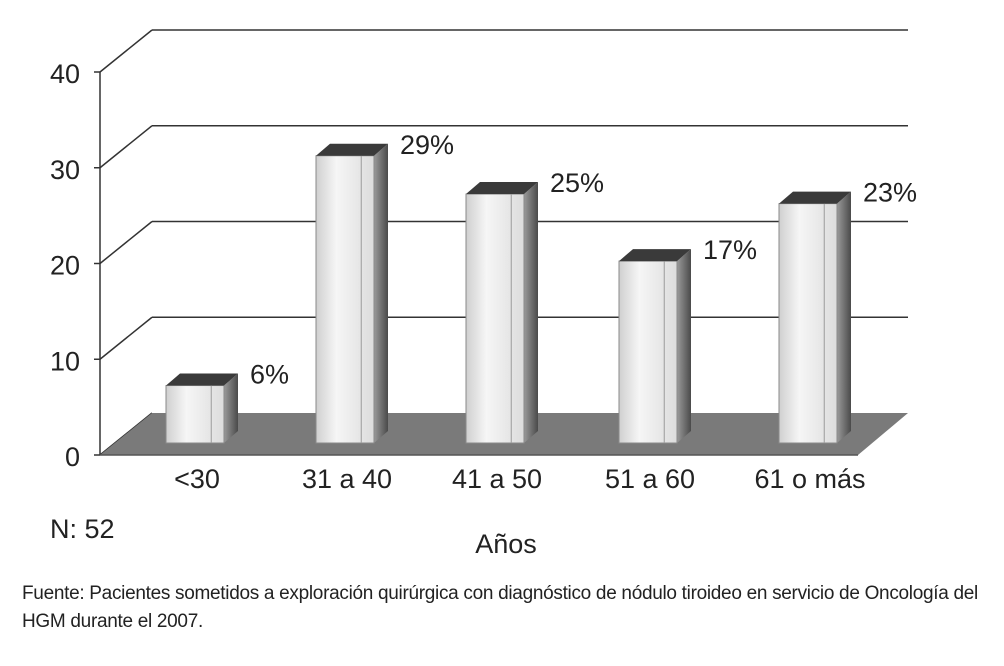 The image size is (1004, 666). What do you see at coordinates (497, 479) in the screenshot?
I see `x-tick-label: 41 a 50` at bounding box center [497, 479].